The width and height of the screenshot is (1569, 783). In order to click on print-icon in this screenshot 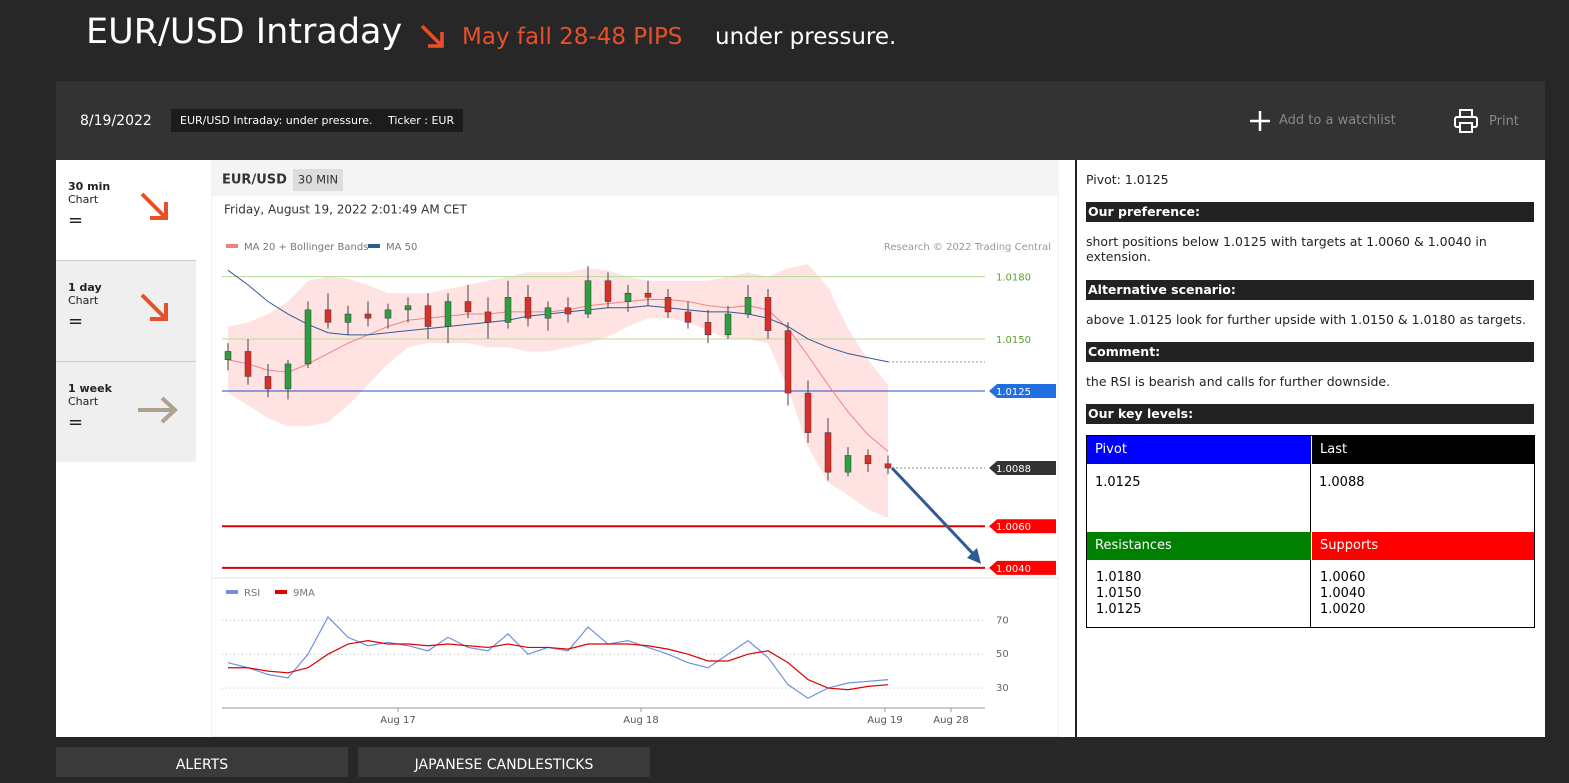, I will do `click(1466, 121)`.